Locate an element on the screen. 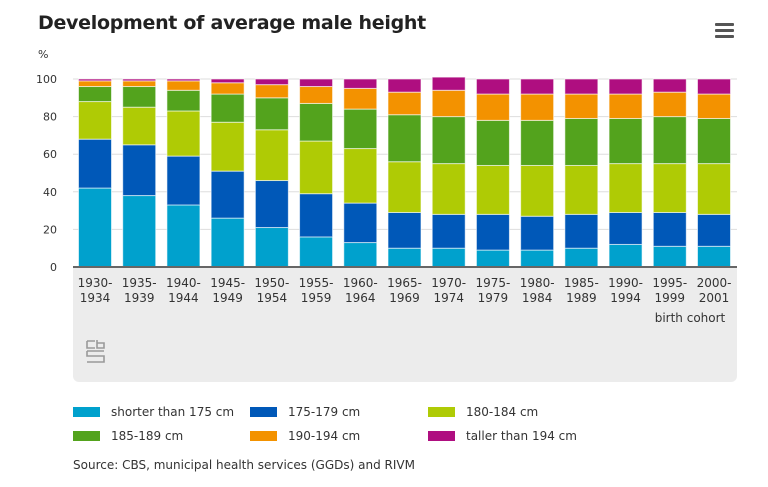 The height and width of the screenshot is (487, 768). hamburger-menu-icon is located at coordinates (724, 30).